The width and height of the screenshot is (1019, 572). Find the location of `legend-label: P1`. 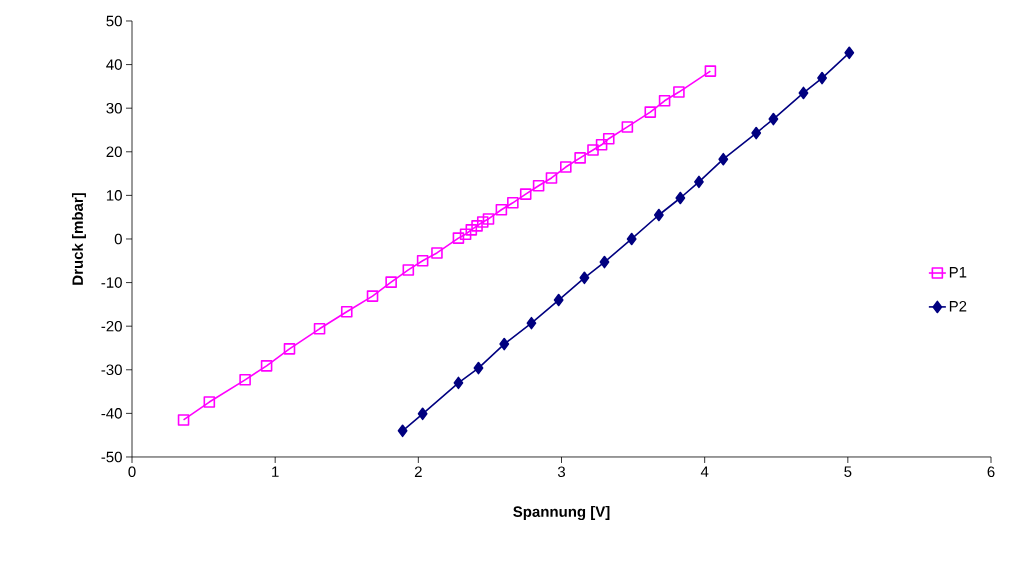

legend-label: P1 is located at coordinates (958, 272).